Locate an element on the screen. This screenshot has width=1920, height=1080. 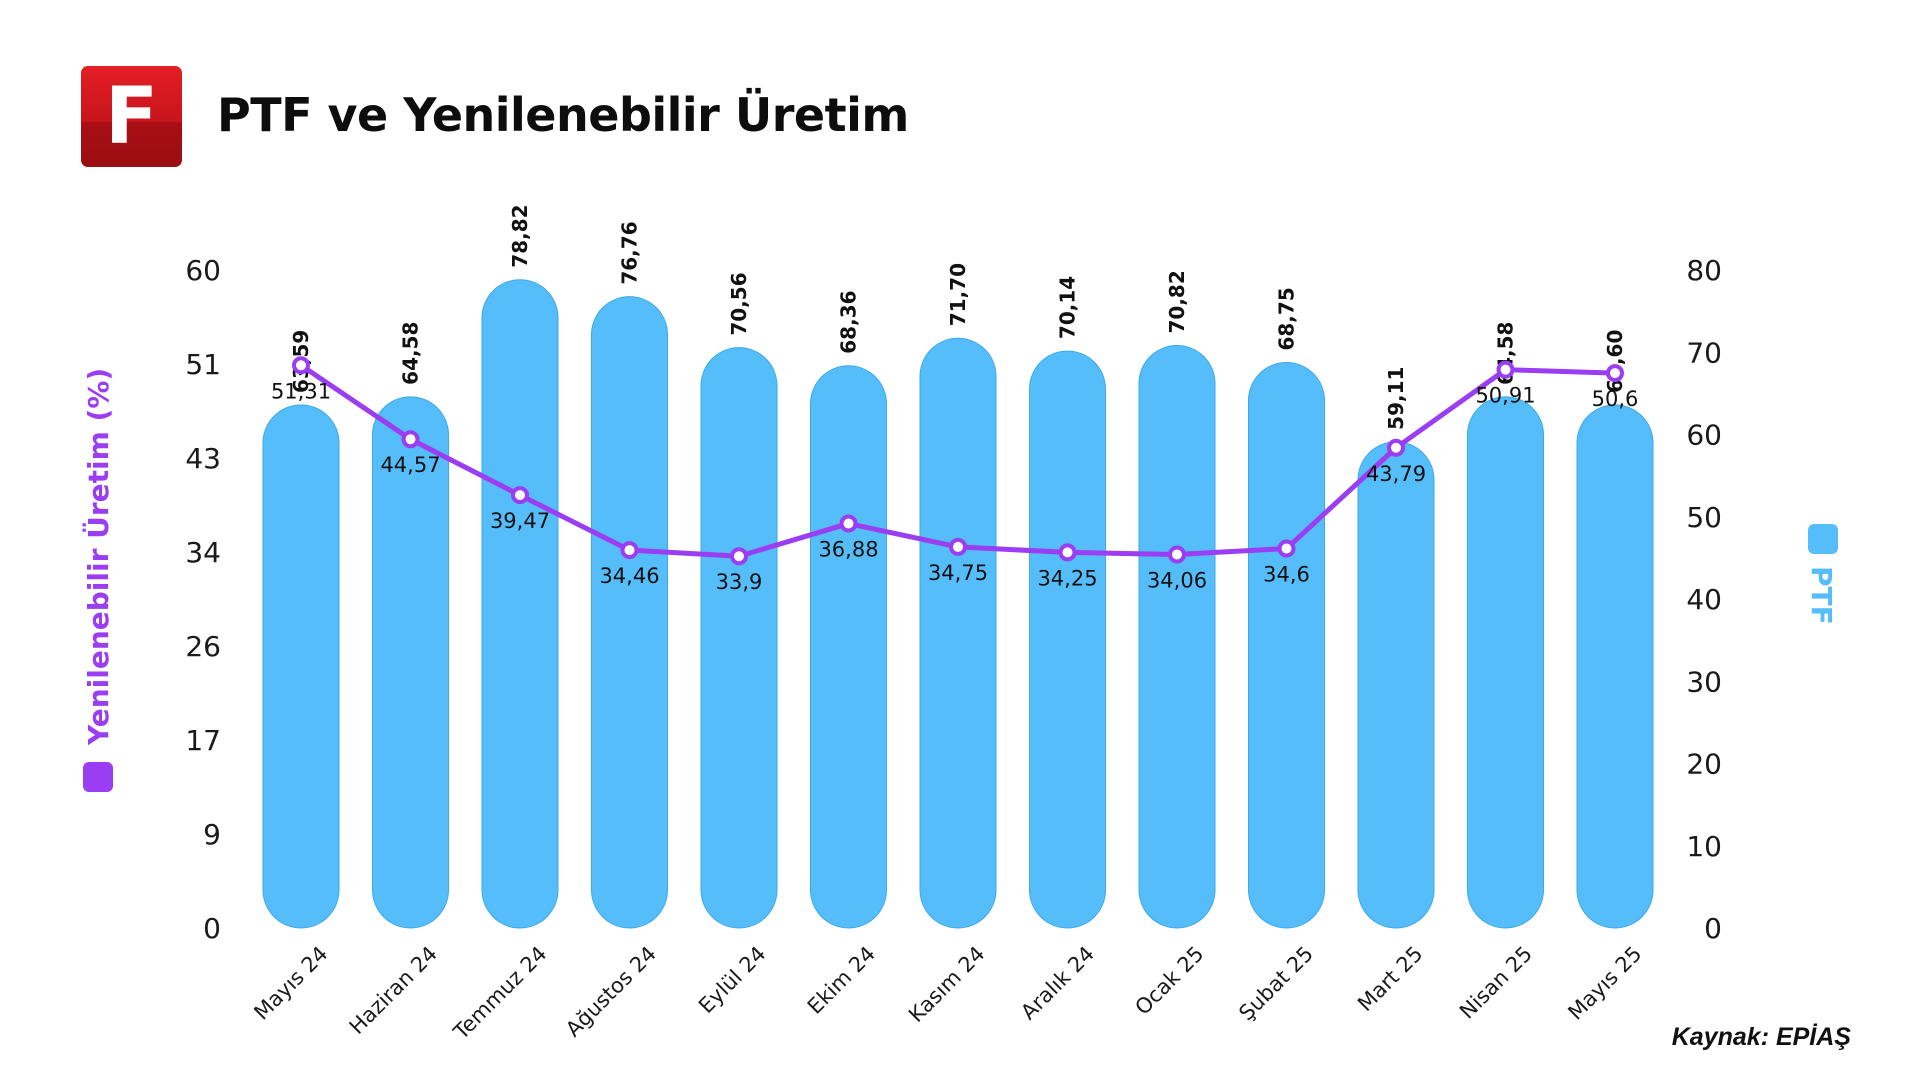
left-axis-title: Yenilenebilir Üretim (%) is located at coordinates (98, 557).